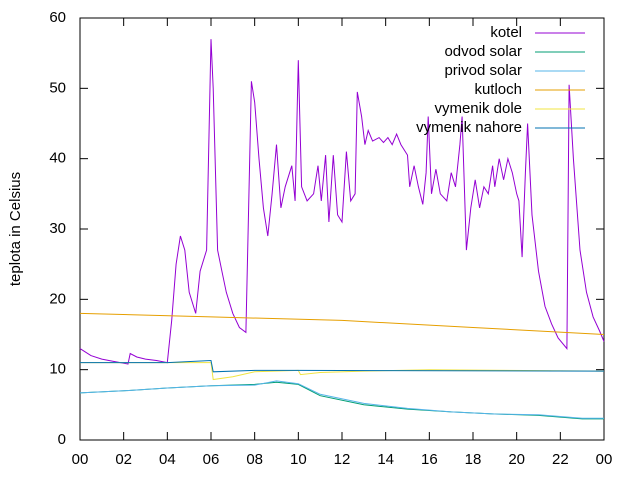 The width and height of the screenshot is (640, 480). What do you see at coordinates (57, 17) in the screenshot?
I see `y-tick-label: 60` at bounding box center [57, 17].